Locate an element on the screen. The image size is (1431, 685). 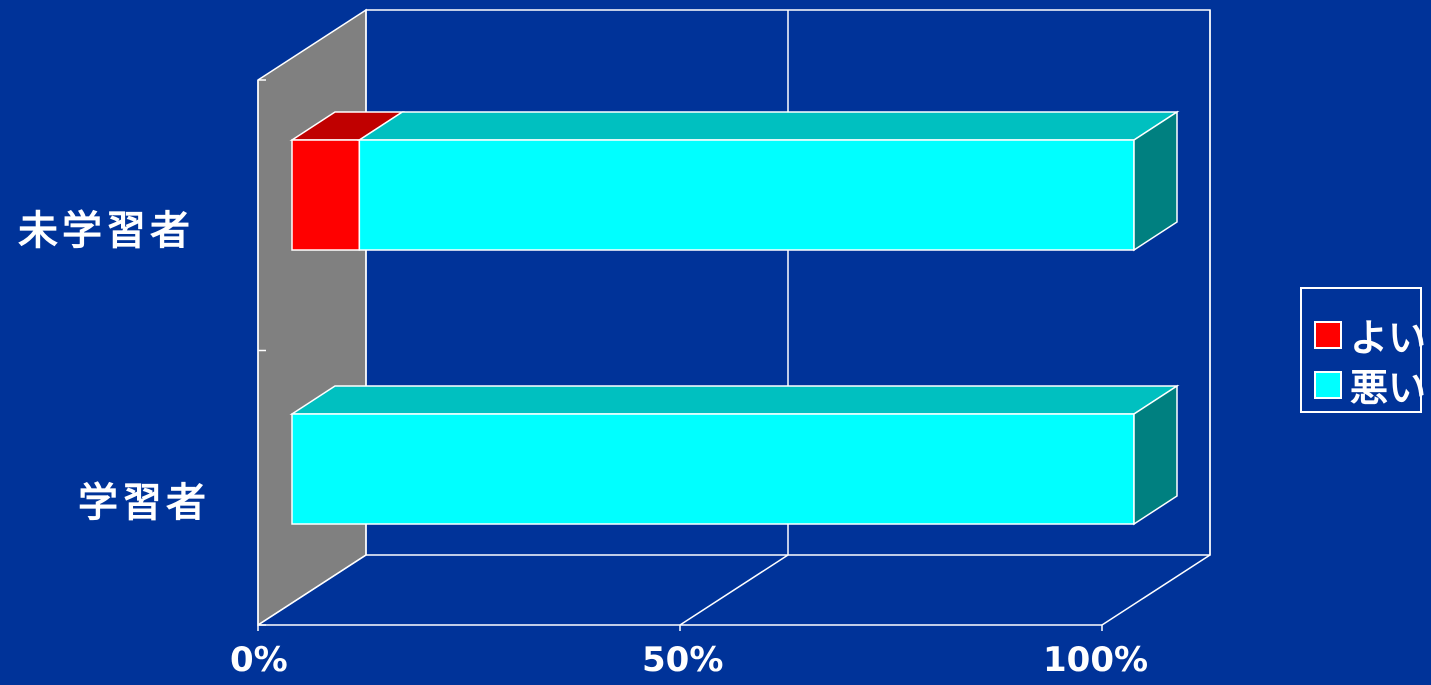
x-tick-100: 100% is located at coordinates (1096, 660).